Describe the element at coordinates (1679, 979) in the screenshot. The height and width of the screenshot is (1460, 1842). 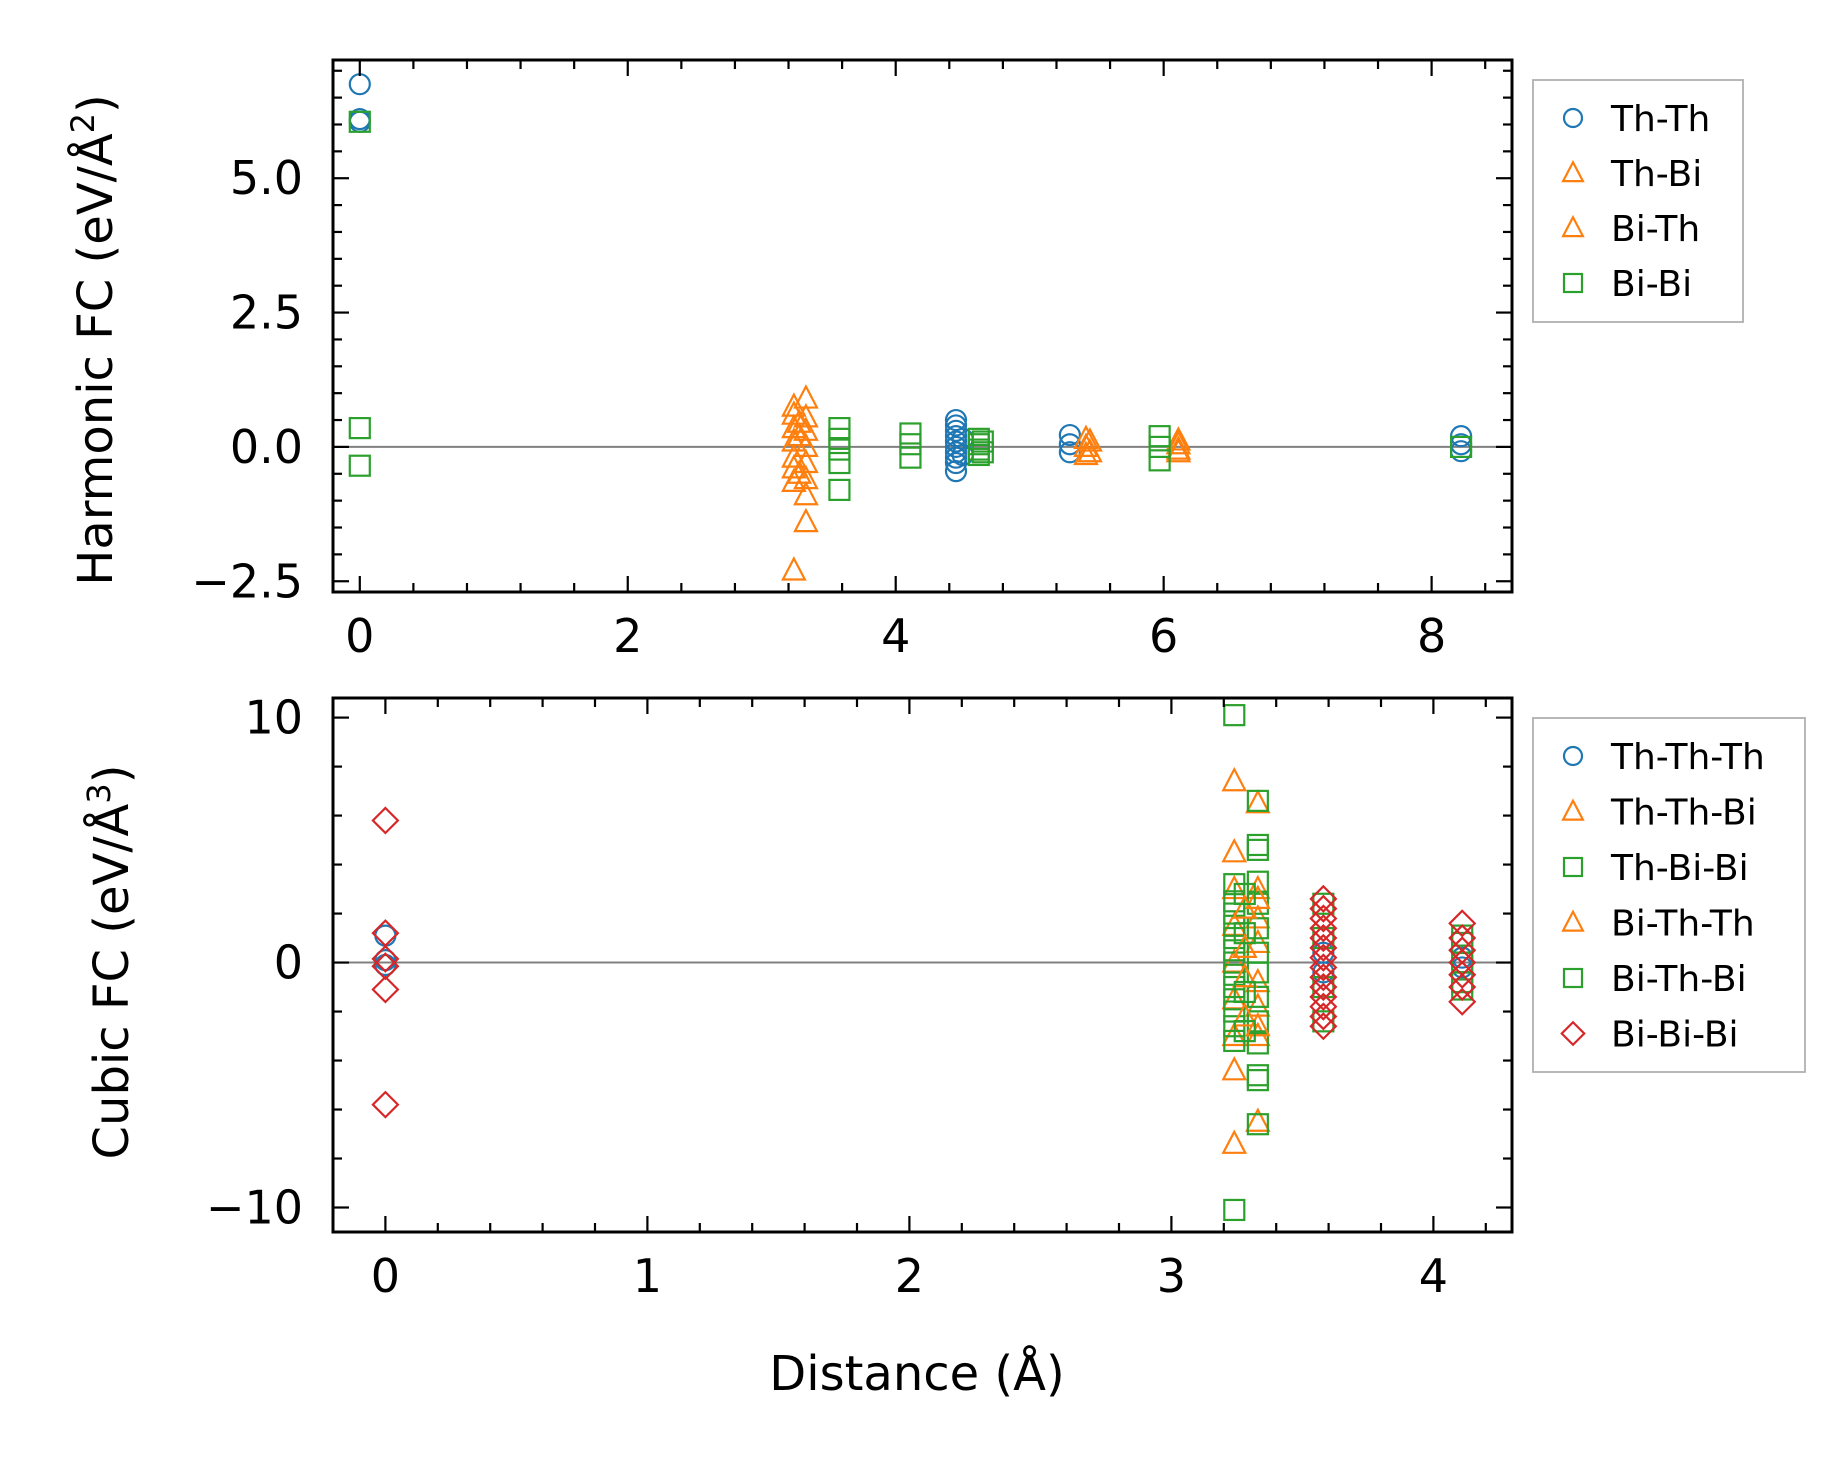
I see `legend-label: Bi-Th-Bi` at that location.